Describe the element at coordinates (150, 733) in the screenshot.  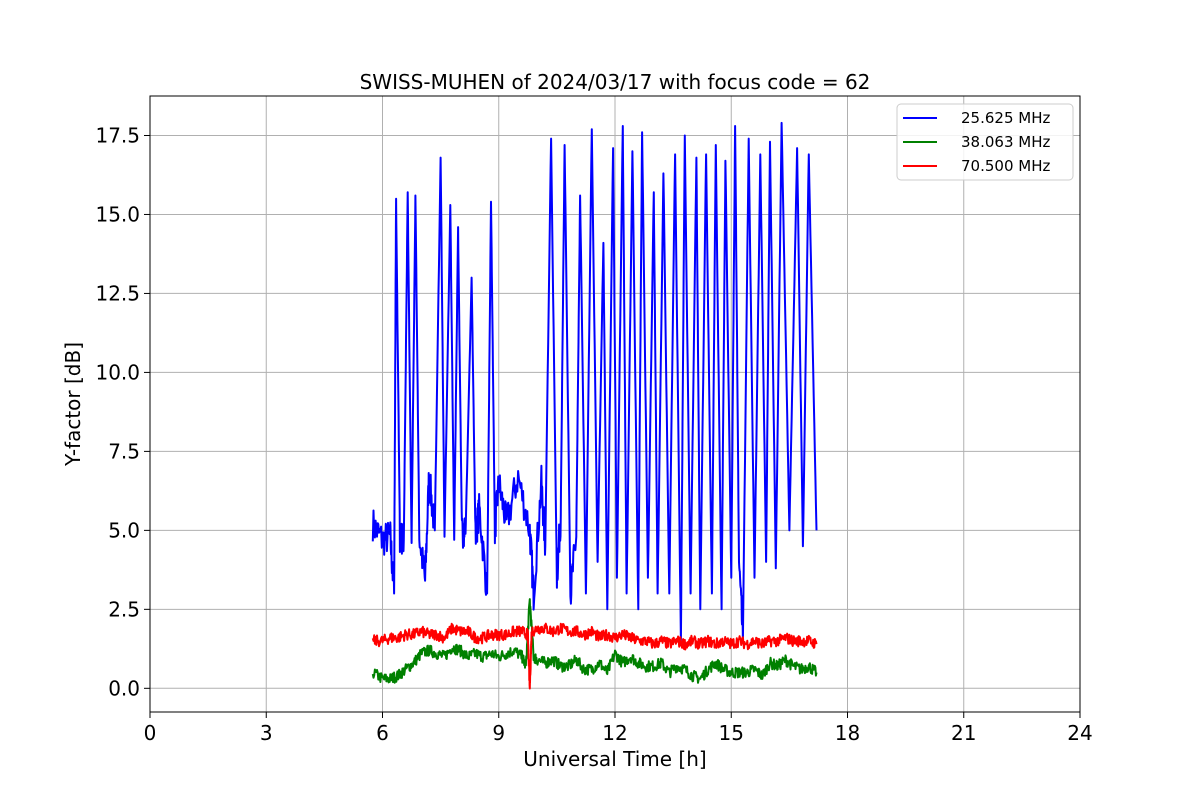
I see `x-tick-label: 0` at that location.